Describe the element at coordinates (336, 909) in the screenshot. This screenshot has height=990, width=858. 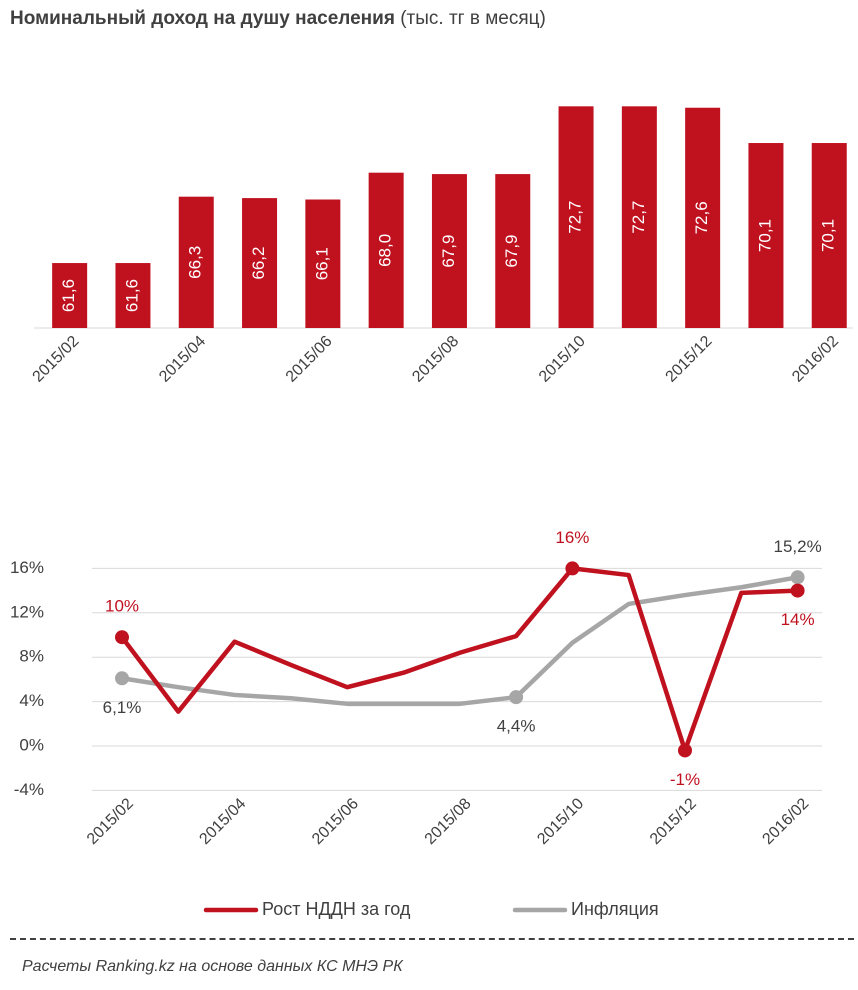
I see `legend-growth-label: Рост НДДН за год` at that location.